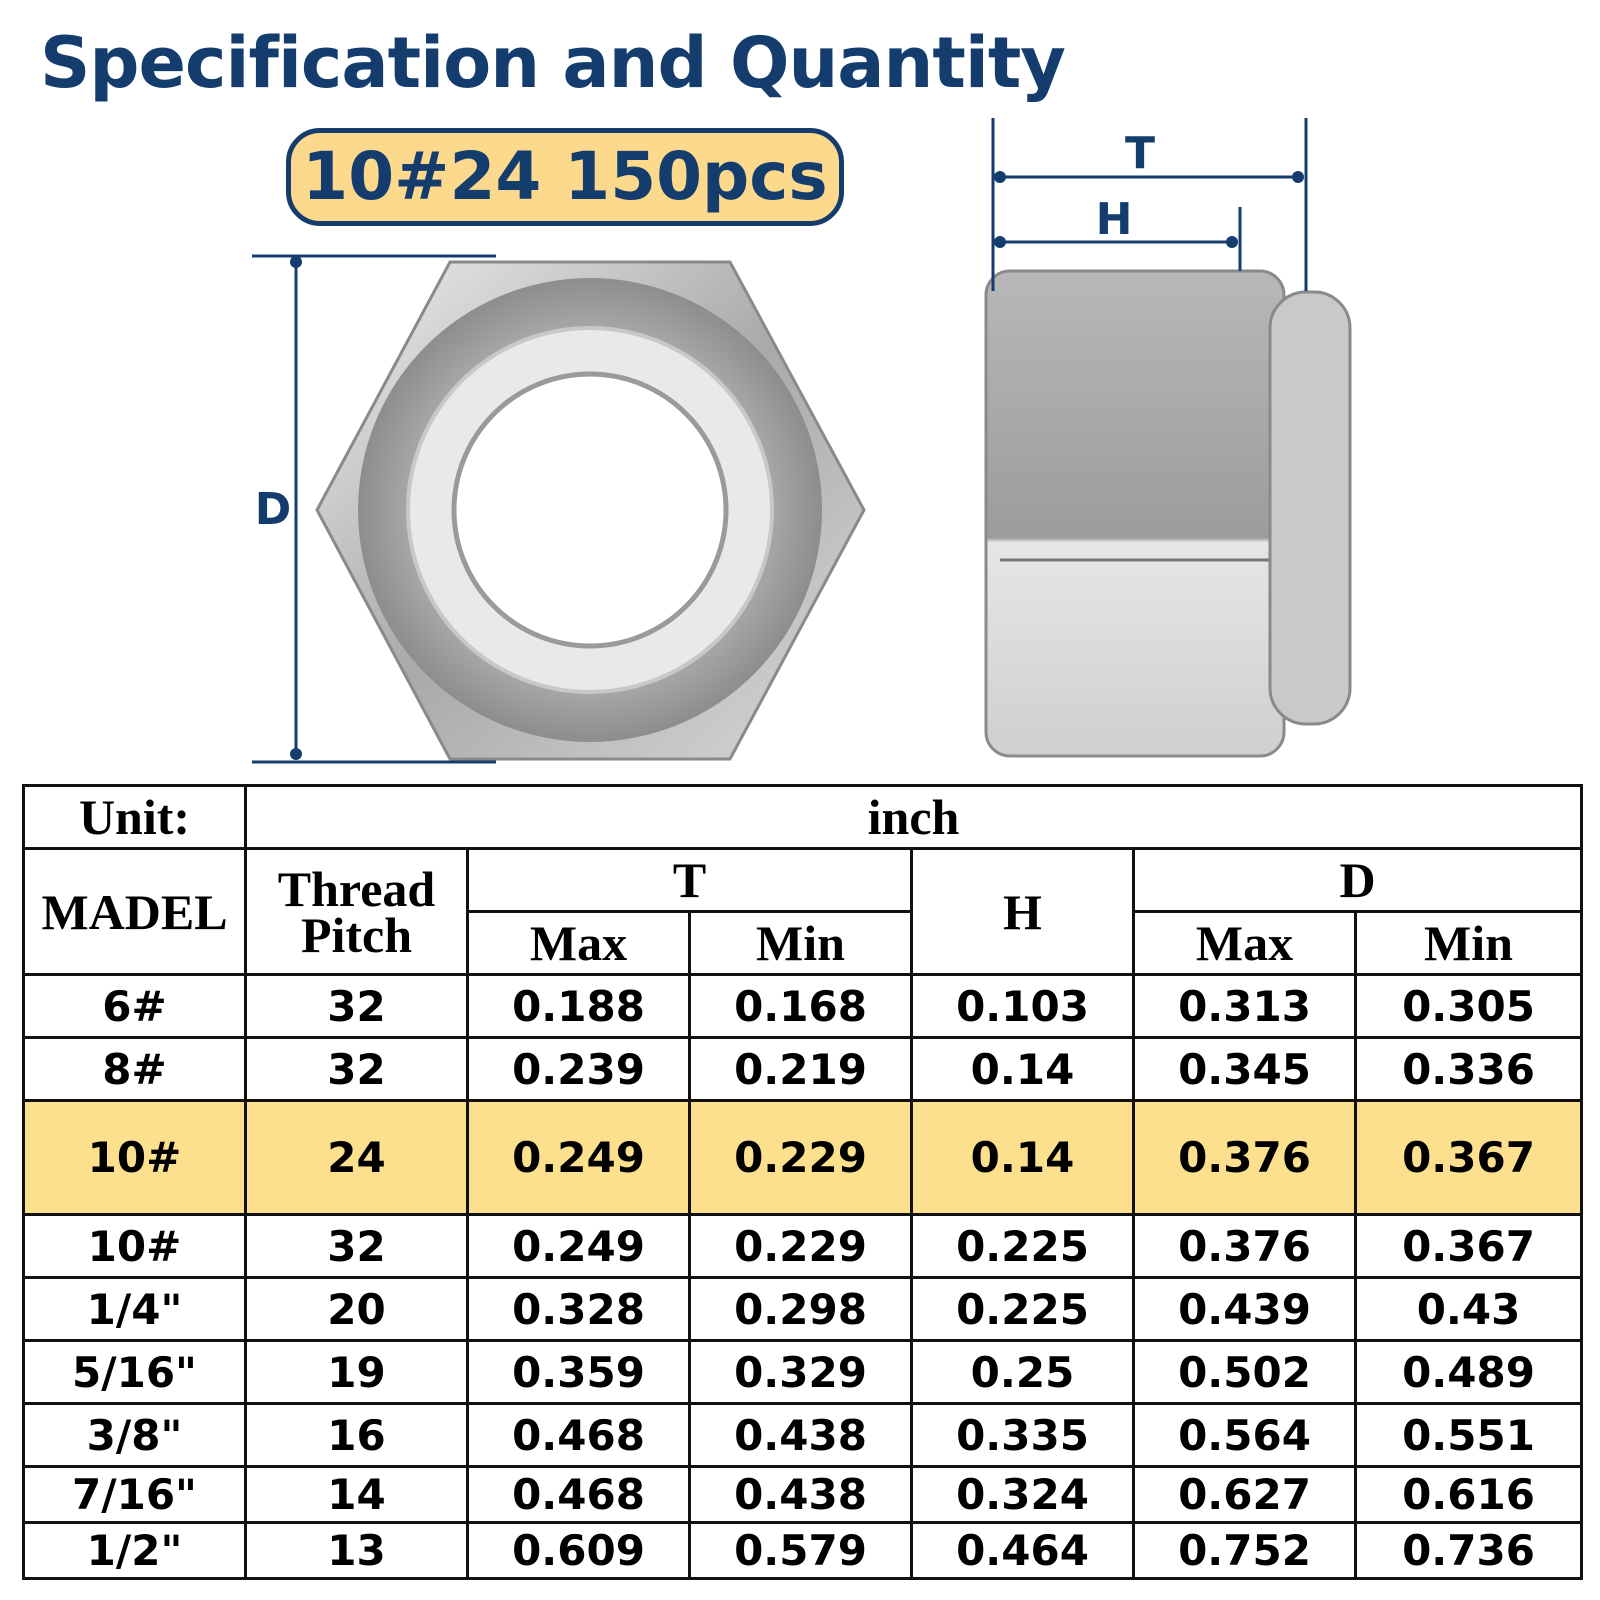 The height and width of the screenshot is (1600, 1600). I want to click on data-row: 6# 32 0.188 0.168 0.103 0.313 0.305, so click(803, 1006).